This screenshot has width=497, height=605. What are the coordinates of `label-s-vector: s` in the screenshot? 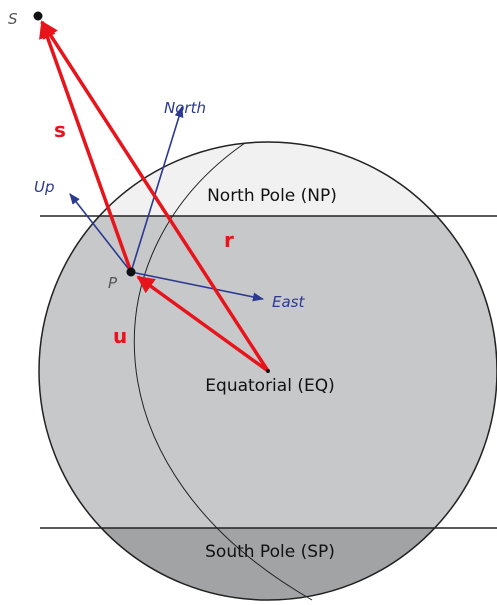 It's located at (60, 130).